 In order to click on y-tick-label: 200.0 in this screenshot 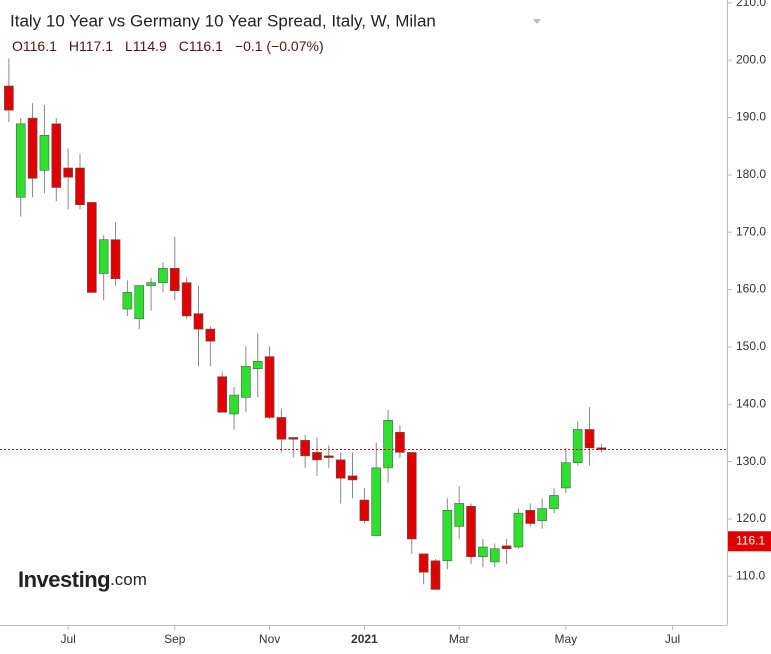, I will do `click(751, 59)`.